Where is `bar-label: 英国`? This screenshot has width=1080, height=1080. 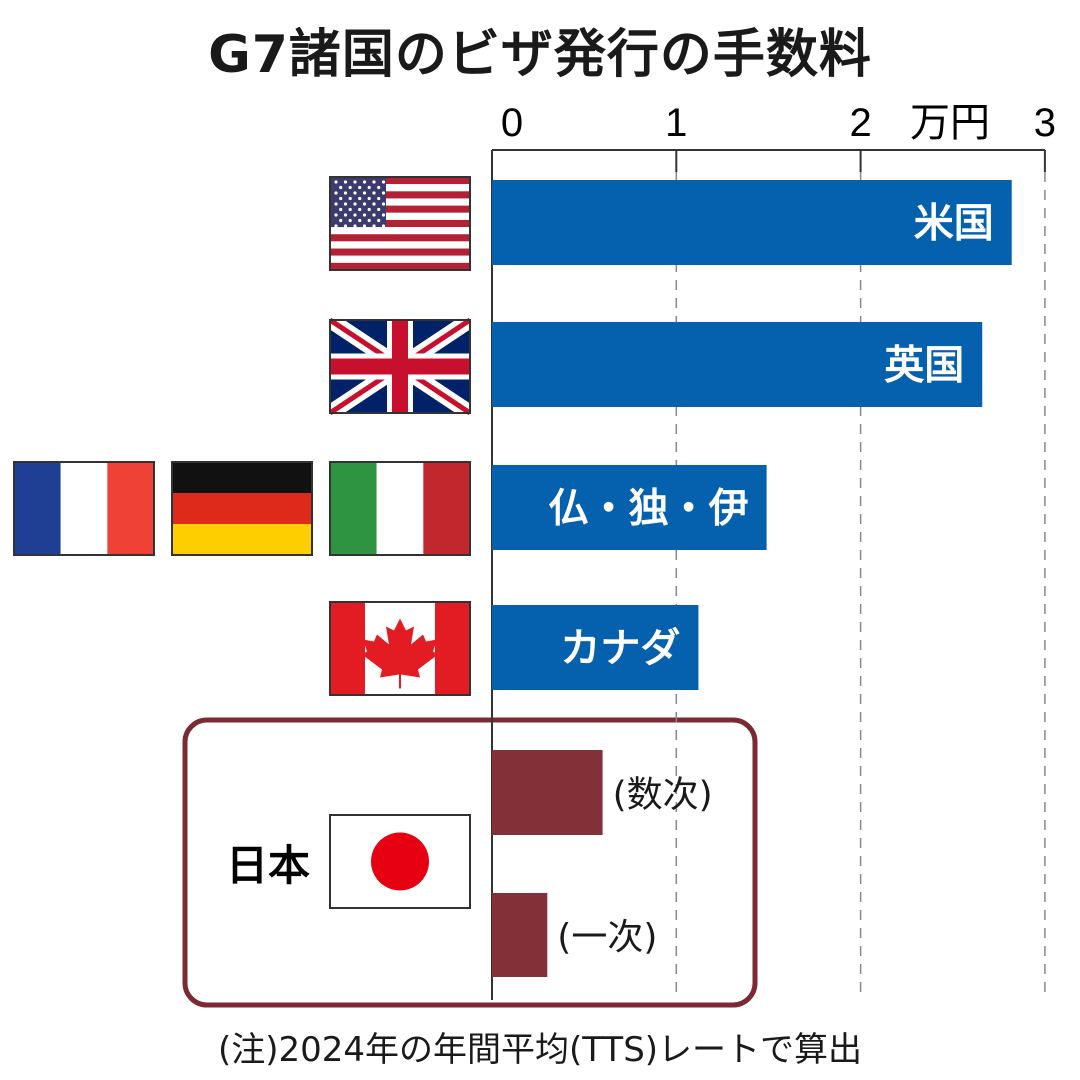 bar-label: 英国 is located at coordinates (924, 366).